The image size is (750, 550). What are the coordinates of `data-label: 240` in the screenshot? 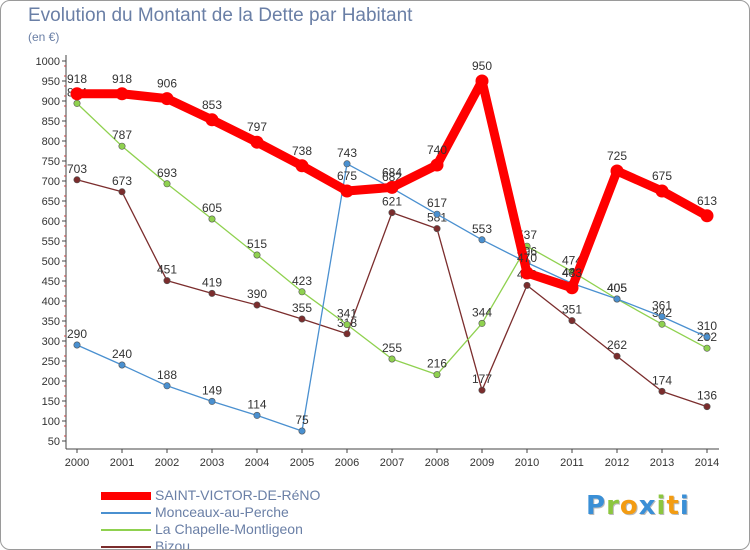 It's located at (122, 354).